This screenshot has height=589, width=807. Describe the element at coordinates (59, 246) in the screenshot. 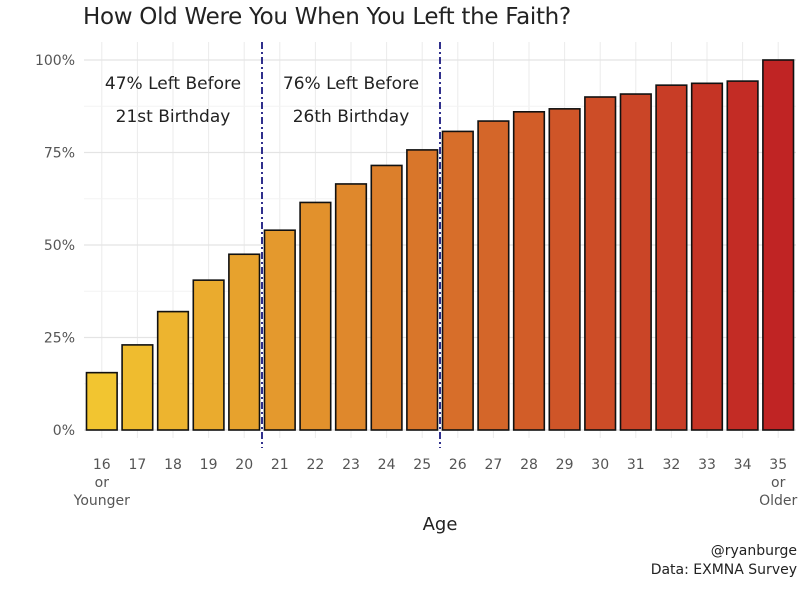

I see `y-tick-label: 50%` at that location.